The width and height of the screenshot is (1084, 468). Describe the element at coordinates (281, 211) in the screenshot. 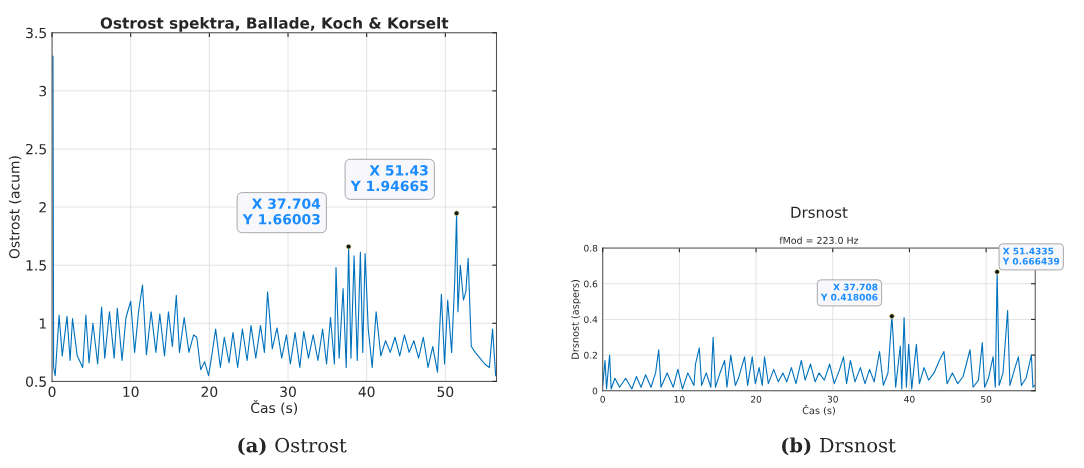

I see `annotation: X 37.704 Y 1.66003` at that location.